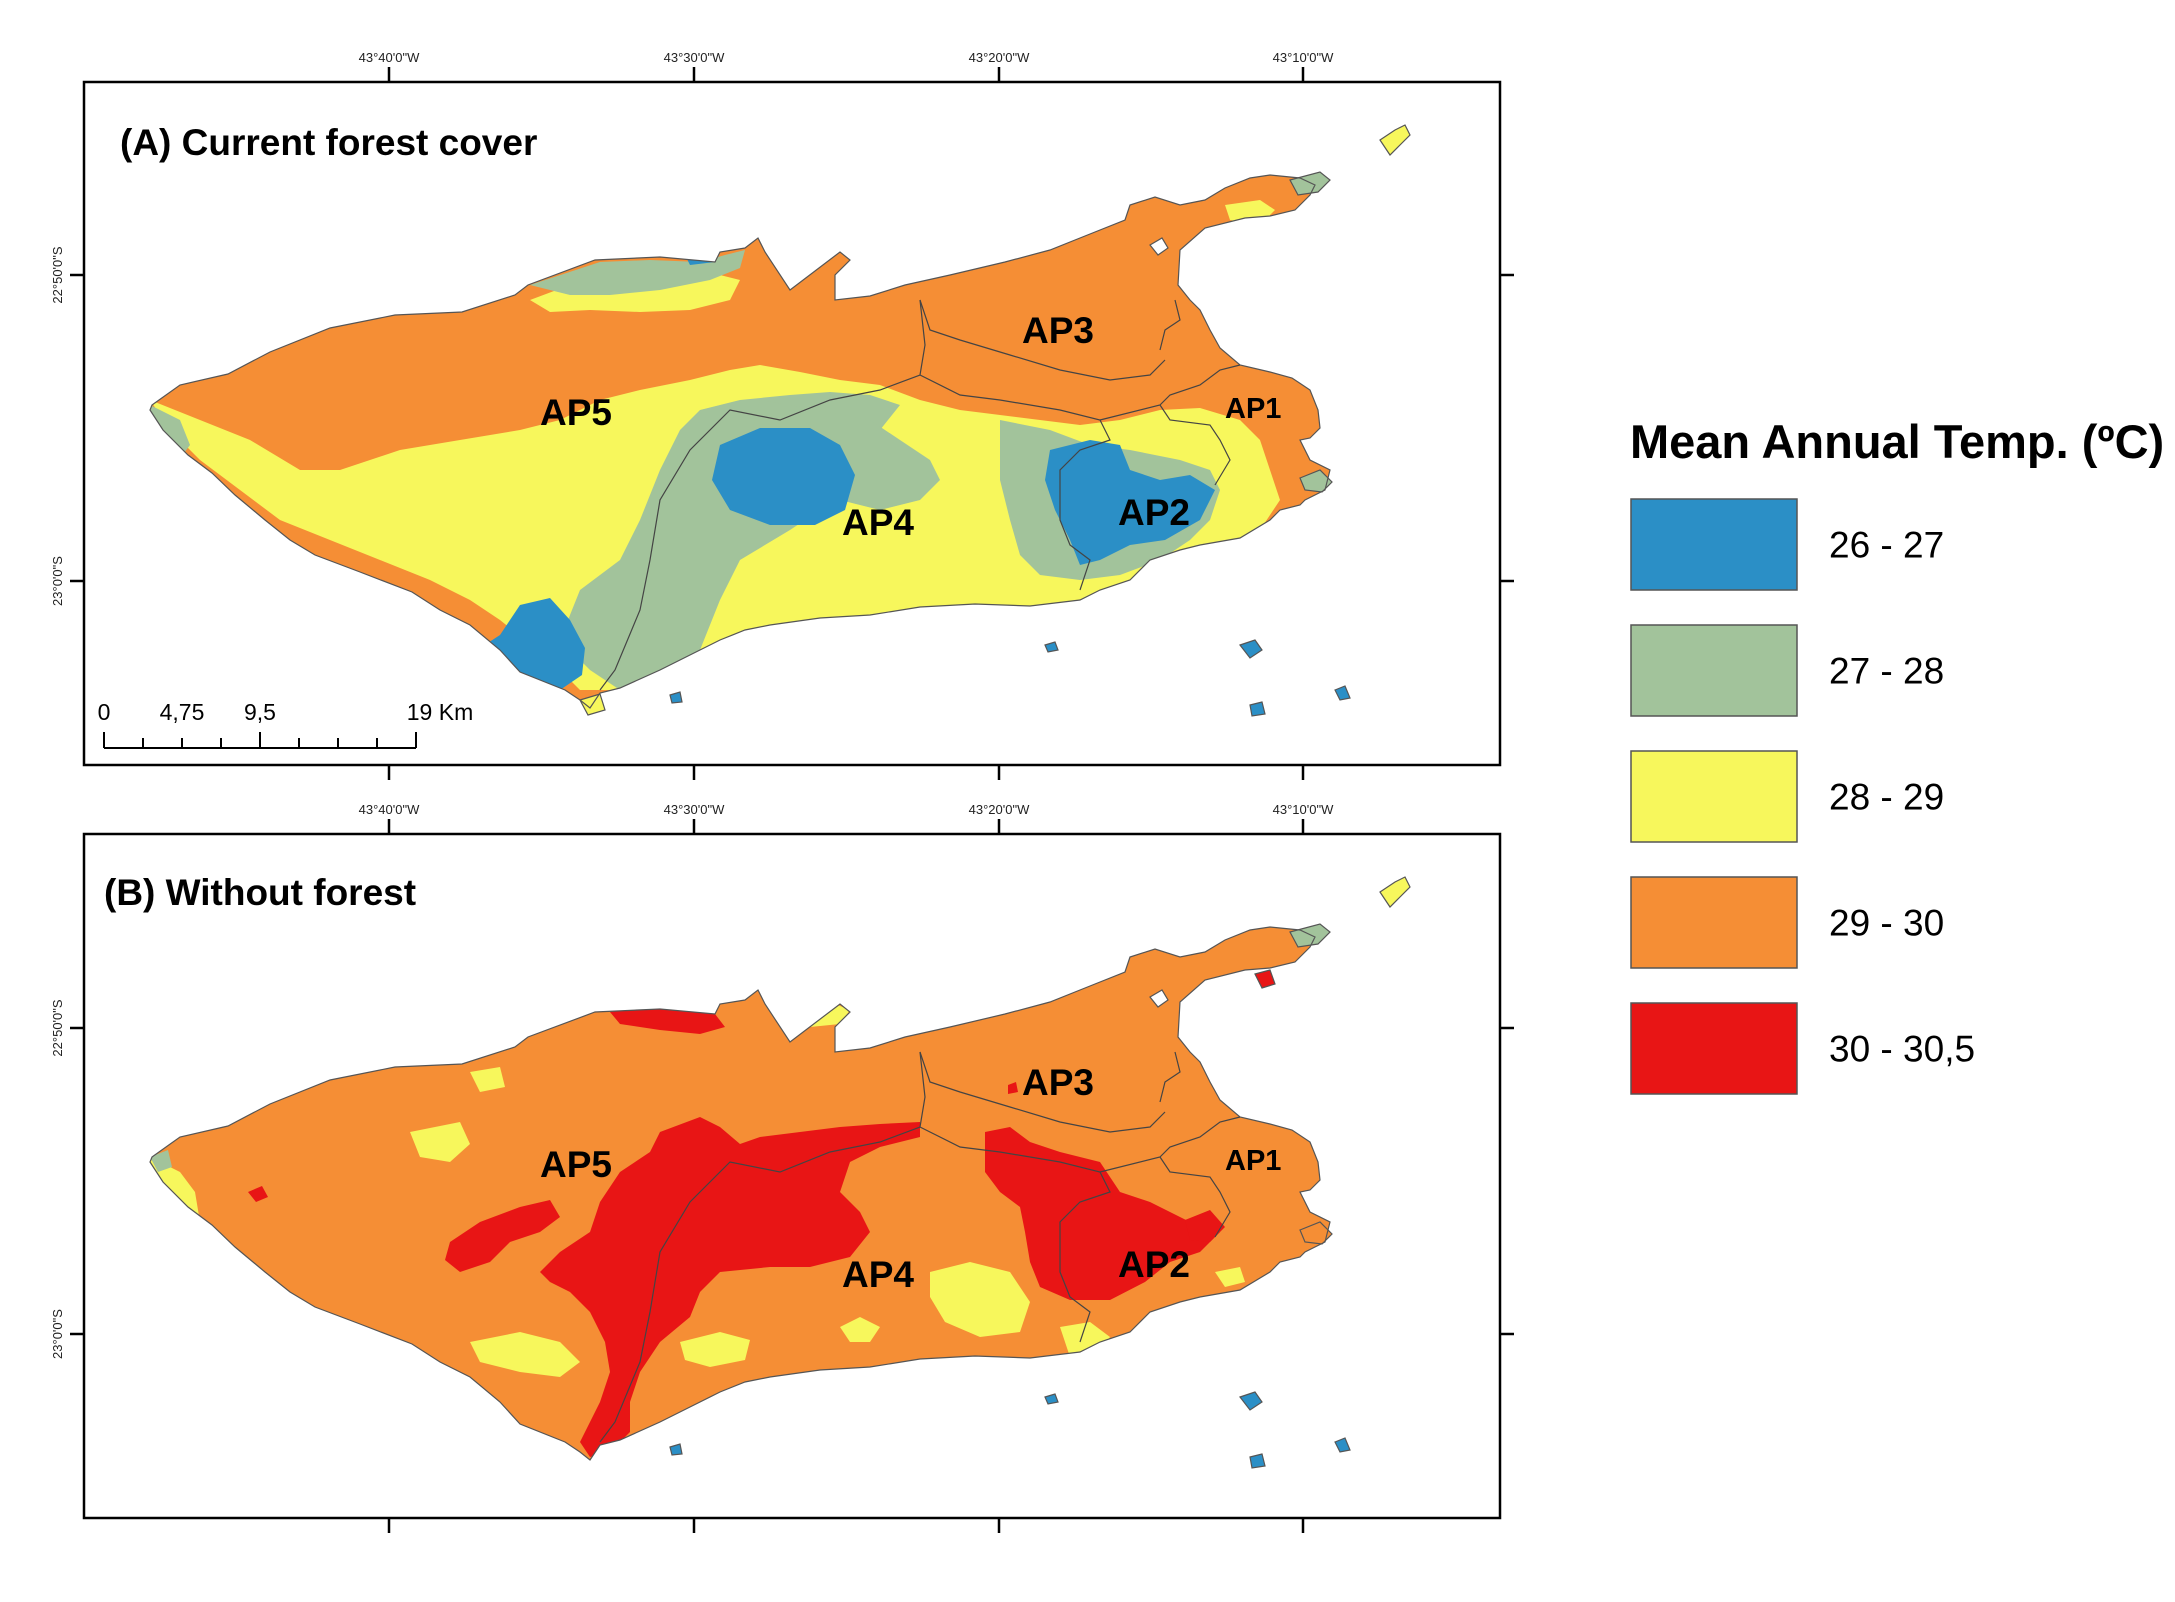  Describe the element at coordinates (440, 712) in the screenshot. I see `scale-label: 19 Km` at that location.